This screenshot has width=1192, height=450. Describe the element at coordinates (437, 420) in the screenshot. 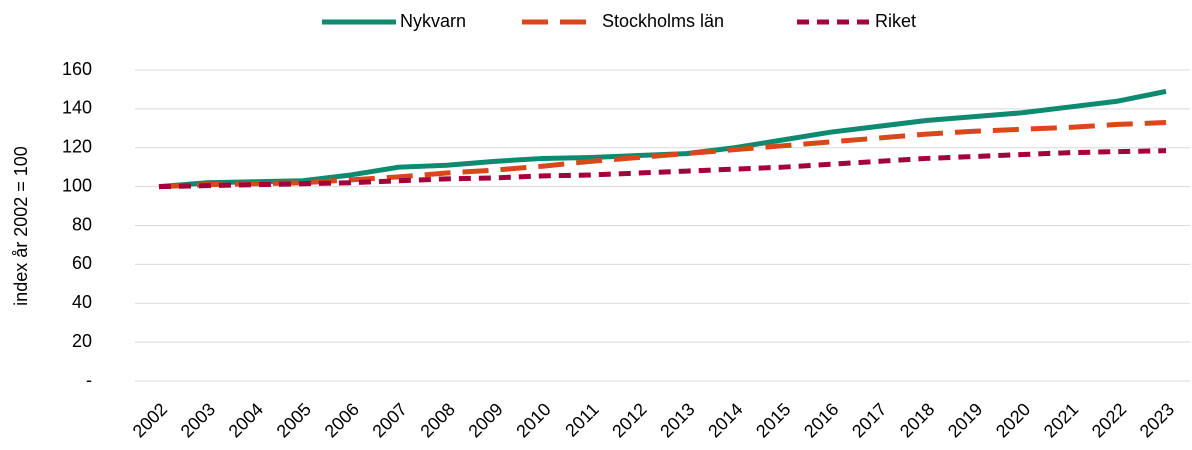

I see `x-tick-label: 2008` at that location.